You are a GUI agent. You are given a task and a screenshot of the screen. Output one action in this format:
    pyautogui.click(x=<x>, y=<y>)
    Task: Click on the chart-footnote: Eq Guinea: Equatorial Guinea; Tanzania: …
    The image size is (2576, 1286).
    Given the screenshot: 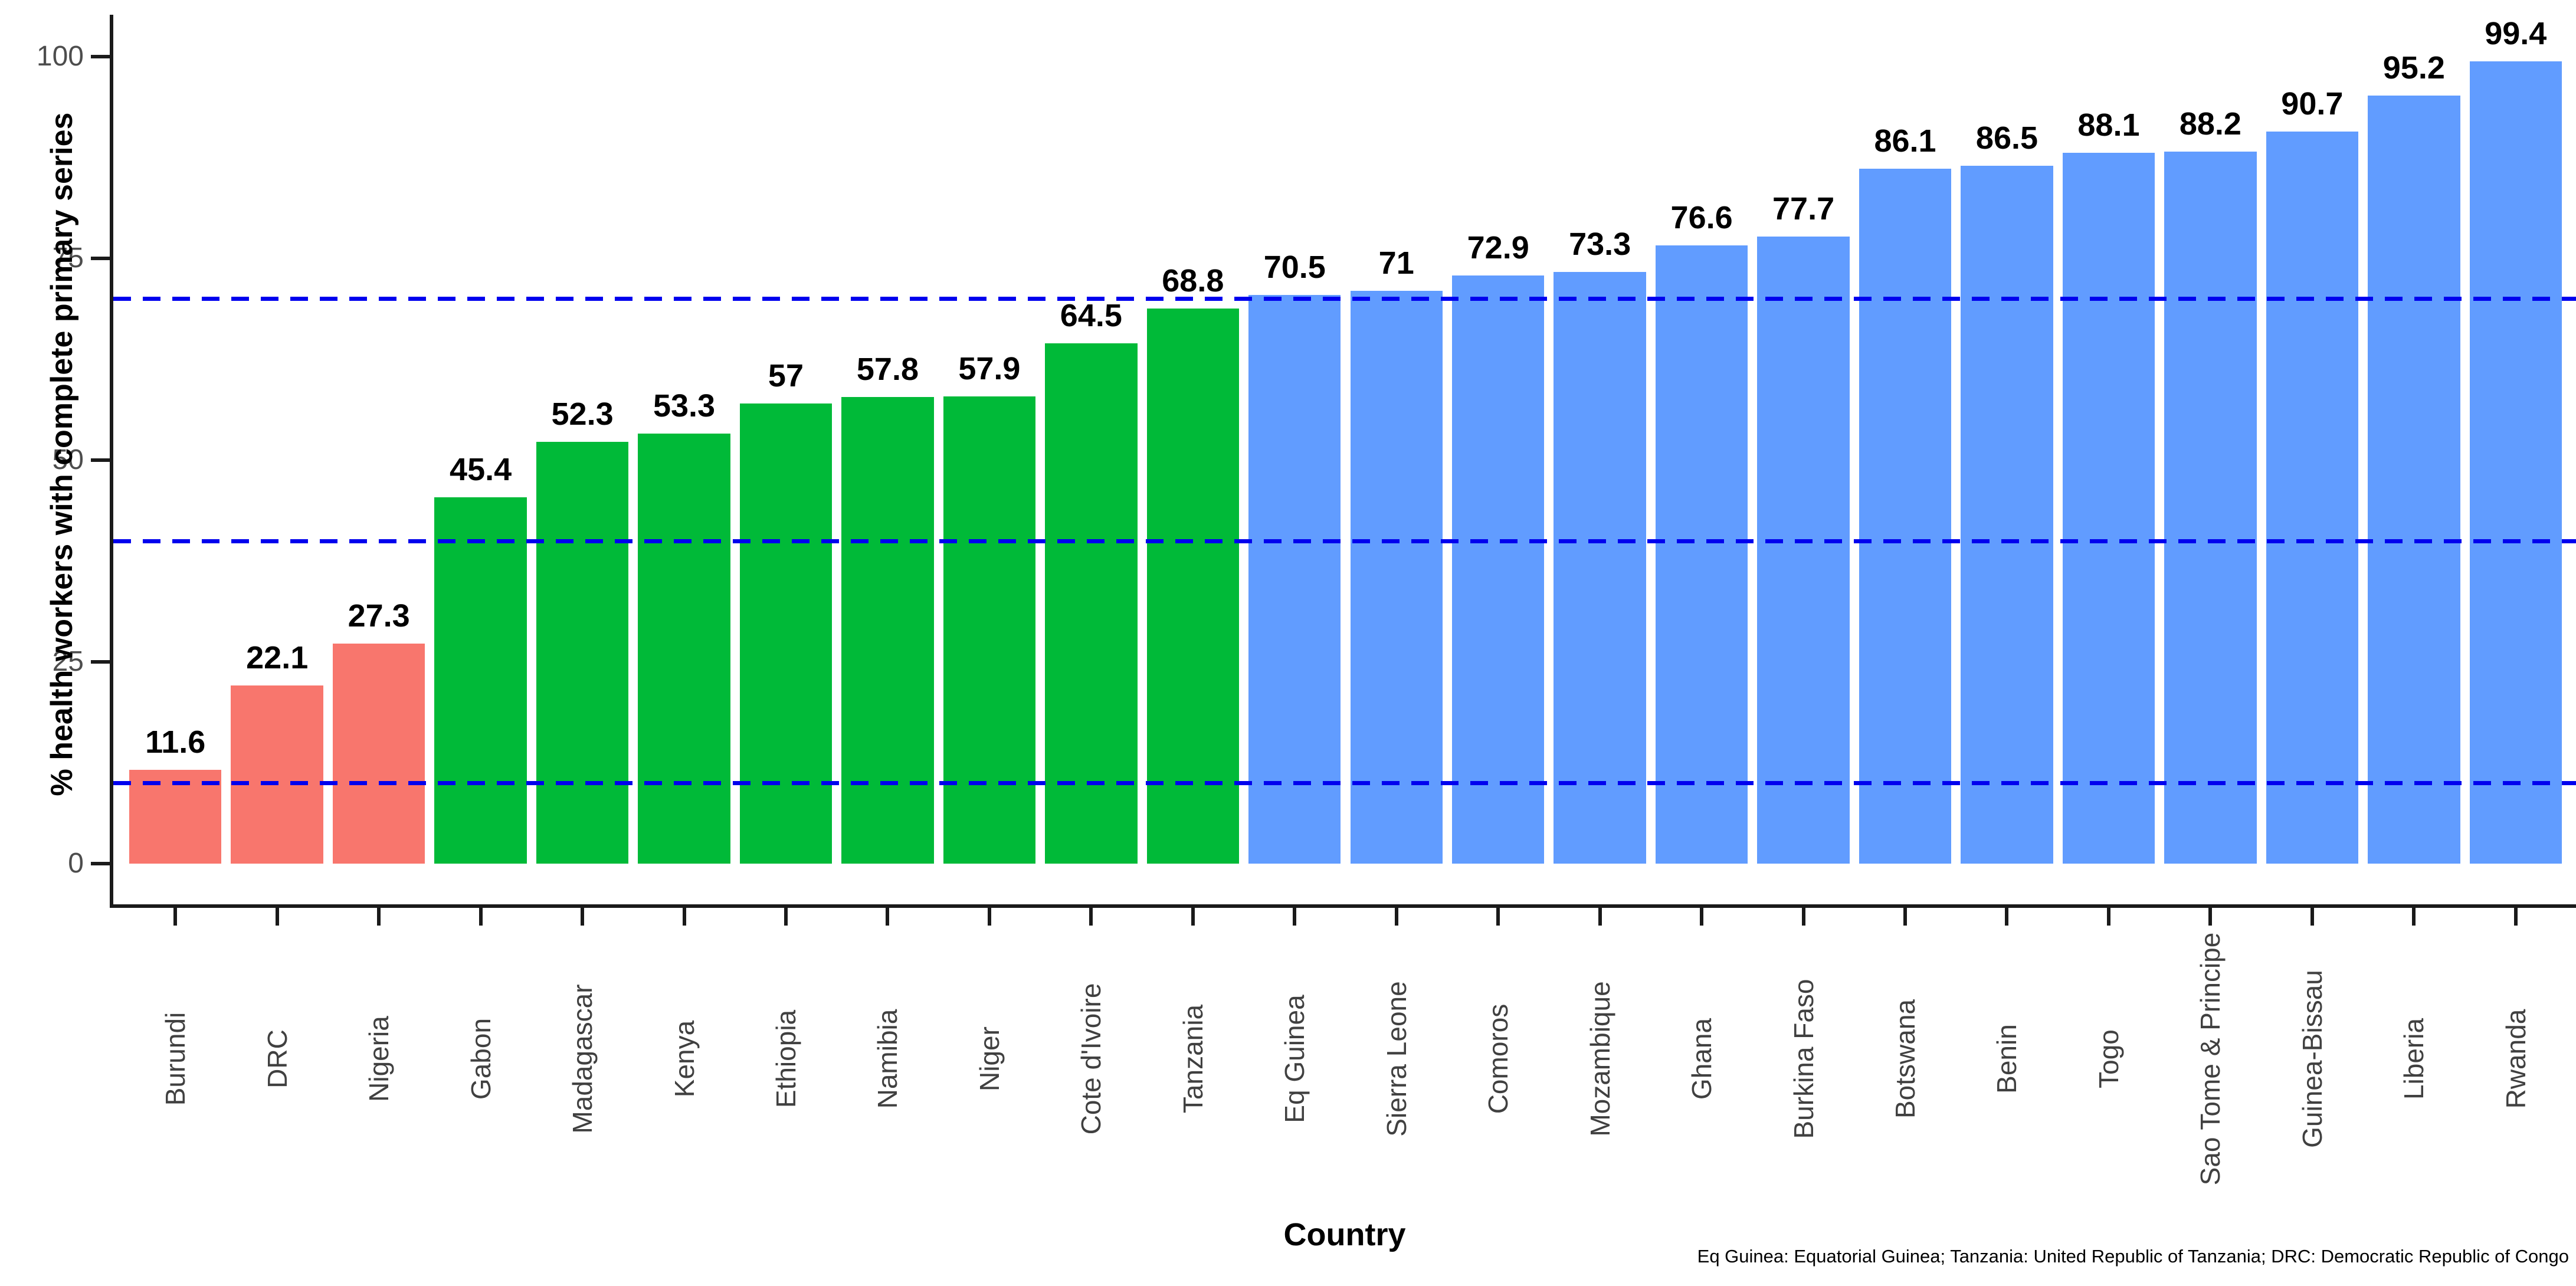 What is the action you would take?
    pyautogui.click(x=2133, y=1256)
    